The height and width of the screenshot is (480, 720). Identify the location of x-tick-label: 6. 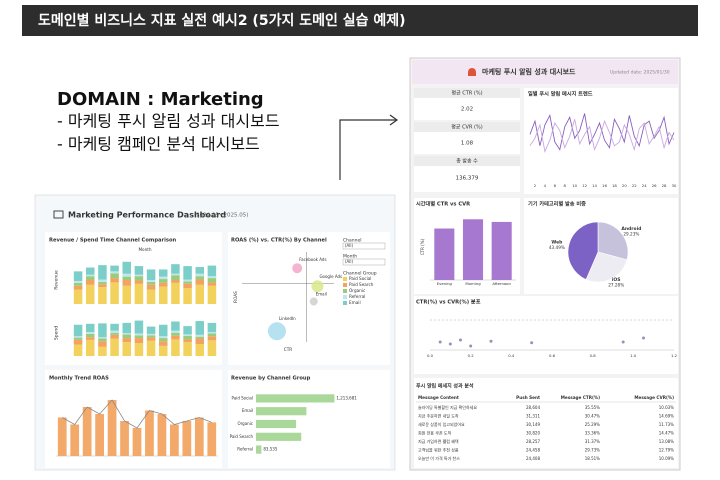
(555, 185).